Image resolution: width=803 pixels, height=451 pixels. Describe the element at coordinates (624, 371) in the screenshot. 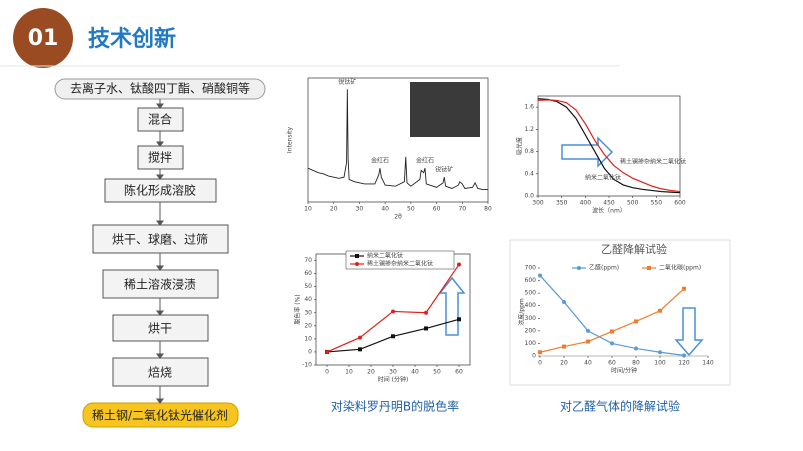

I see `x-axis-label: 时间/分钟` at that location.